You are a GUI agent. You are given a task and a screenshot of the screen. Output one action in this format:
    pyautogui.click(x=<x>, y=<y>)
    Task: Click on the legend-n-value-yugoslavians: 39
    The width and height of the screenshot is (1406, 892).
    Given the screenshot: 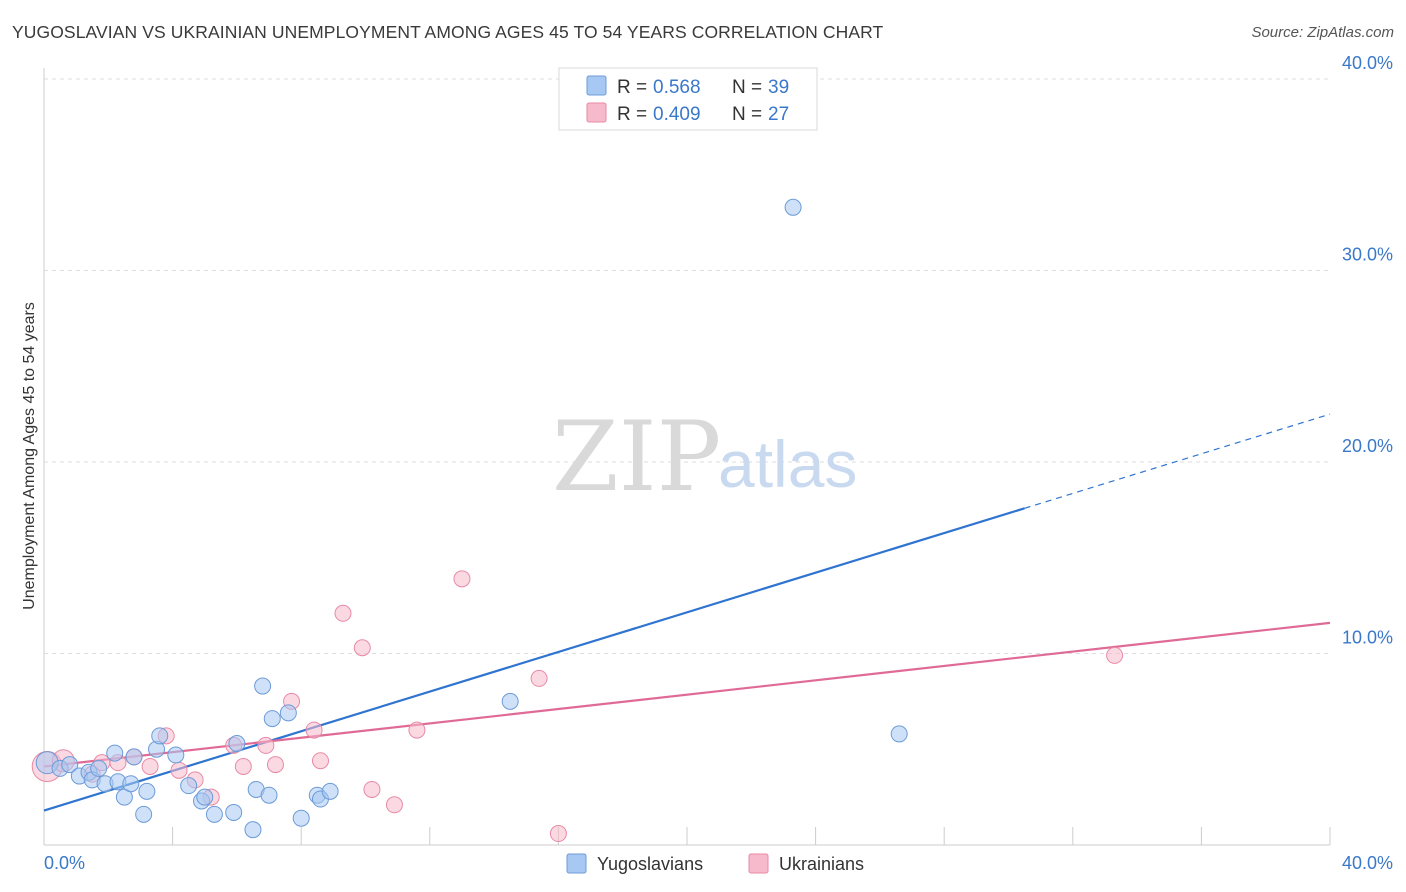 What is the action you would take?
    pyautogui.click(x=778, y=87)
    